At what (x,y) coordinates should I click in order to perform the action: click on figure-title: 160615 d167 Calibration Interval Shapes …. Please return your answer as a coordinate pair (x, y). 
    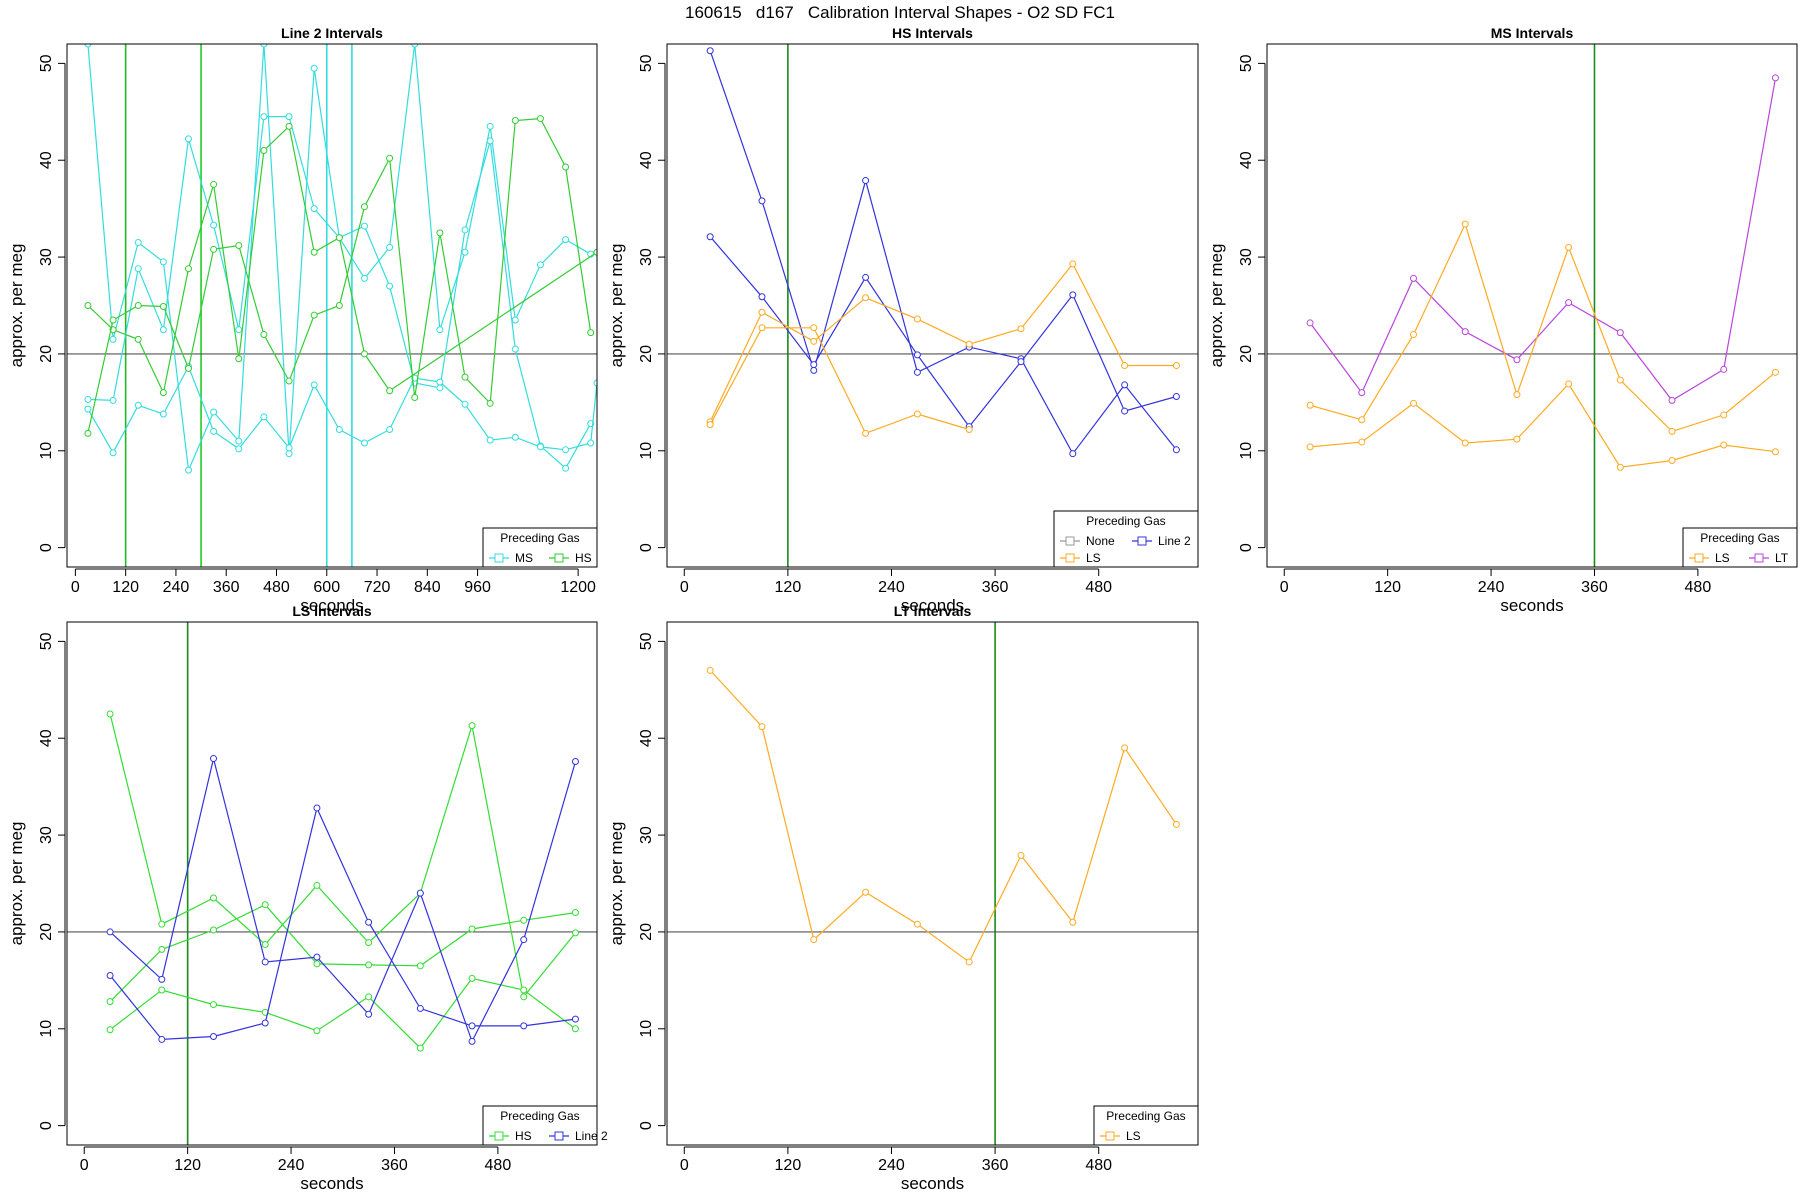
    Looking at the image, I should click on (900, 12).